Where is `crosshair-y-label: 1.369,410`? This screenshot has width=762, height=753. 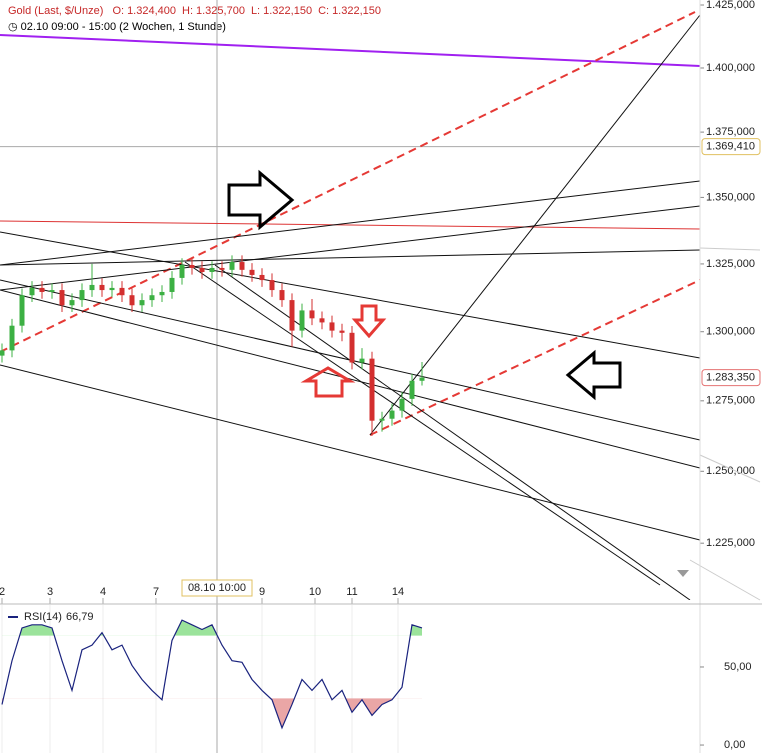
crosshair-y-label: 1.369,410 is located at coordinates (730, 147).